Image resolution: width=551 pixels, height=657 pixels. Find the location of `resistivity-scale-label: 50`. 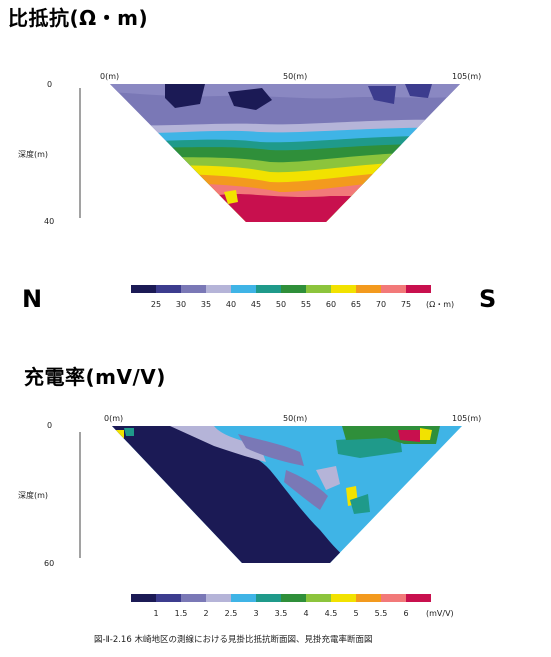

resistivity-scale-label: 50 is located at coordinates (281, 304).